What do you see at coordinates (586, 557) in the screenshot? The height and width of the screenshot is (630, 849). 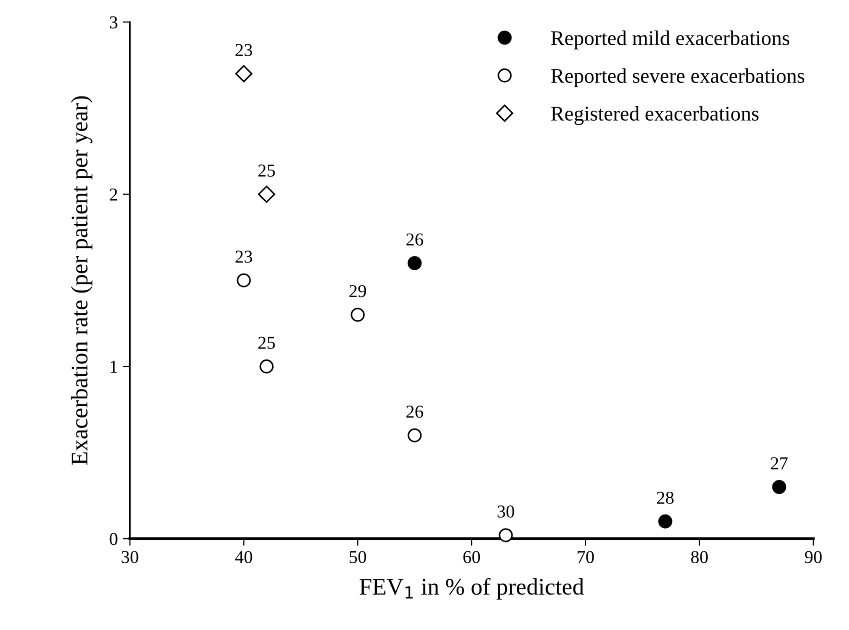 I see `x-tick-label: 70` at bounding box center [586, 557].